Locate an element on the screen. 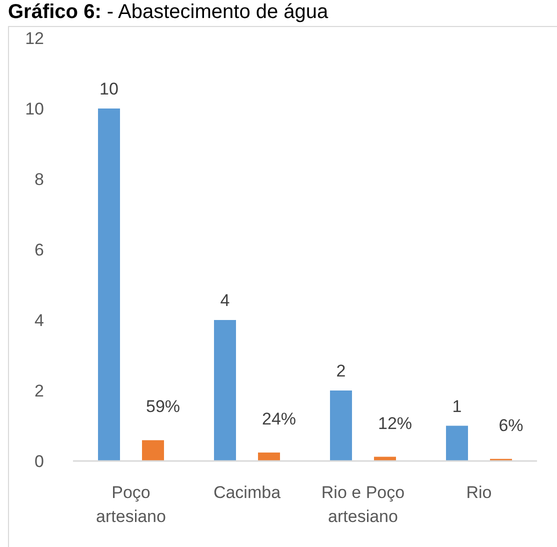 The image size is (557, 547). y-tick-label: 12 is located at coordinates (34, 38).